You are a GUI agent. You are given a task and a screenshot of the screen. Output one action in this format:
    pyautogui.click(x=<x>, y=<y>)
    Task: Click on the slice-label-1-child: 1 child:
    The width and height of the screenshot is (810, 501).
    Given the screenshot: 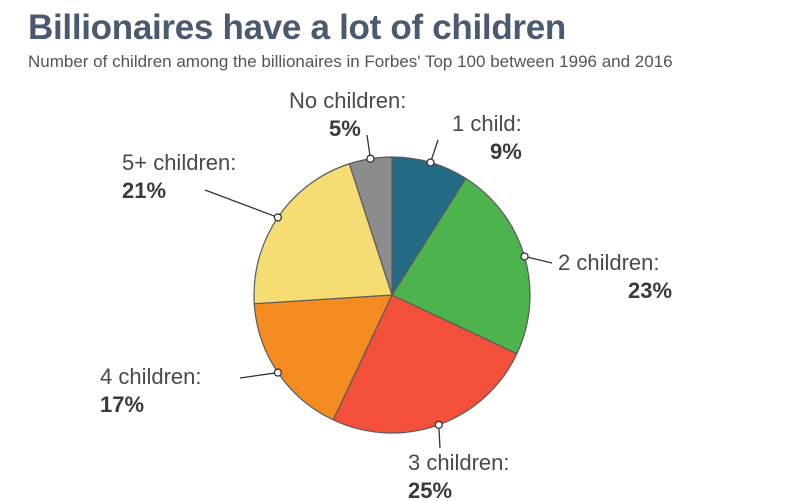 What is the action you would take?
    pyautogui.click(x=487, y=123)
    